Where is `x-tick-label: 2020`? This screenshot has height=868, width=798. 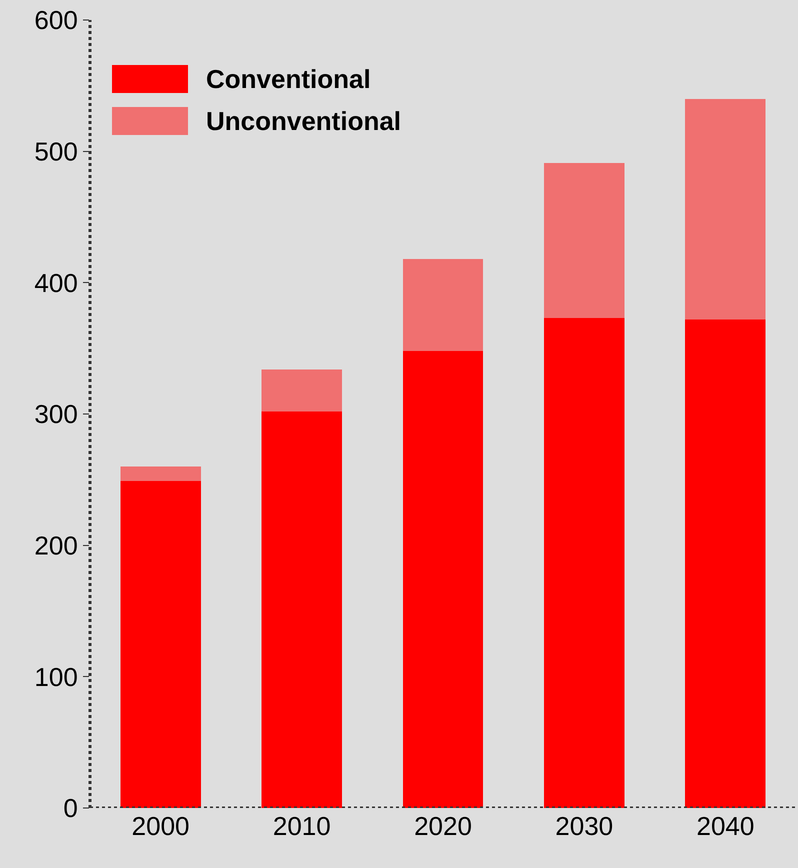 x-tick-label: 2020 is located at coordinates (443, 826).